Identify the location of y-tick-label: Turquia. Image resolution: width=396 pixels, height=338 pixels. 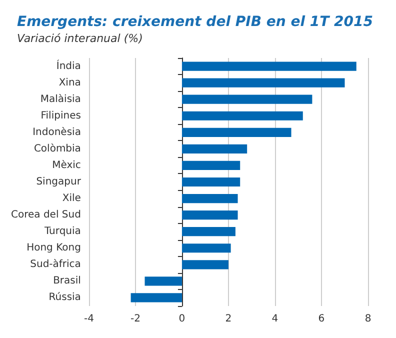
(62, 232).